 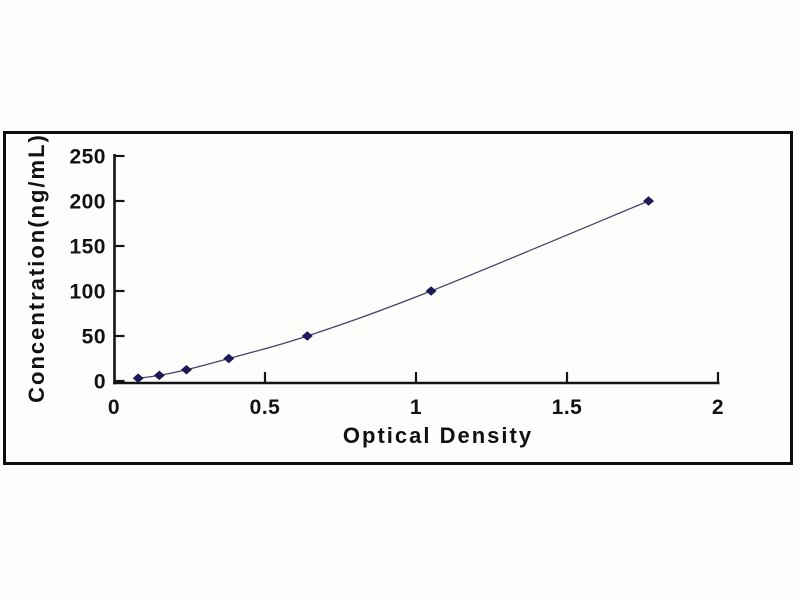 What do you see at coordinates (87, 292) in the screenshot?
I see `y-tick-label: 100` at bounding box center [87, 292].